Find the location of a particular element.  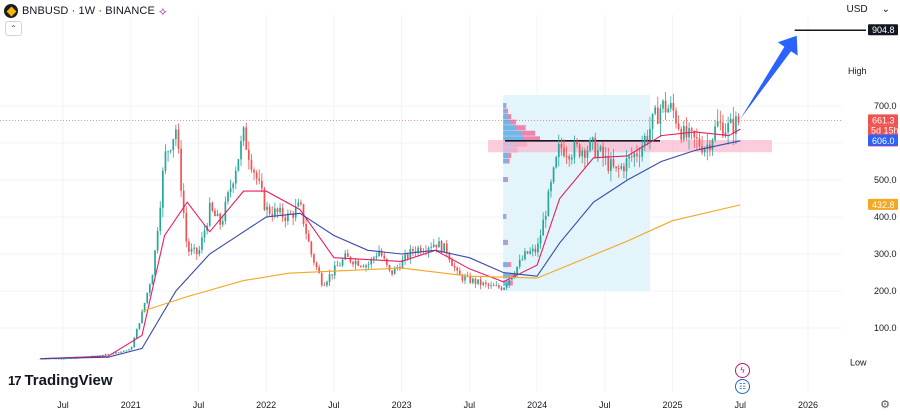

us-flag-event-icon: ☷ is located at coordinates (742, 386).